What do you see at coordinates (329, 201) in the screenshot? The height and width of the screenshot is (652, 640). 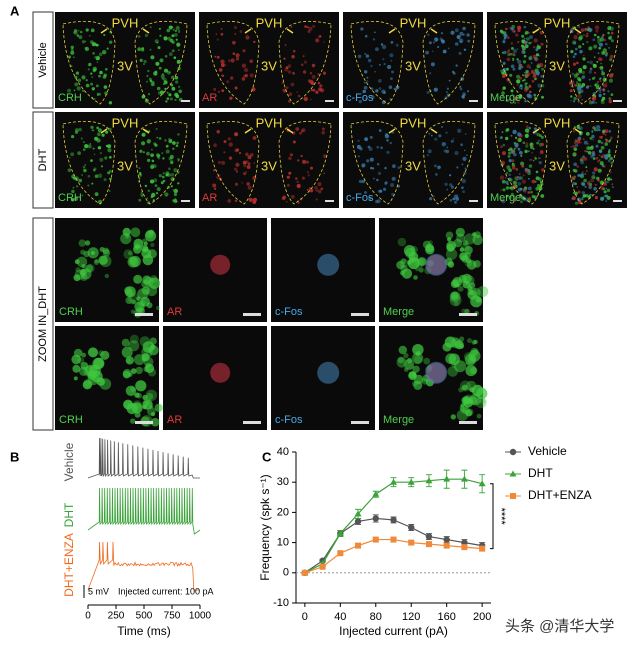 I see `scale-bar` at bounding box center [329, 201].